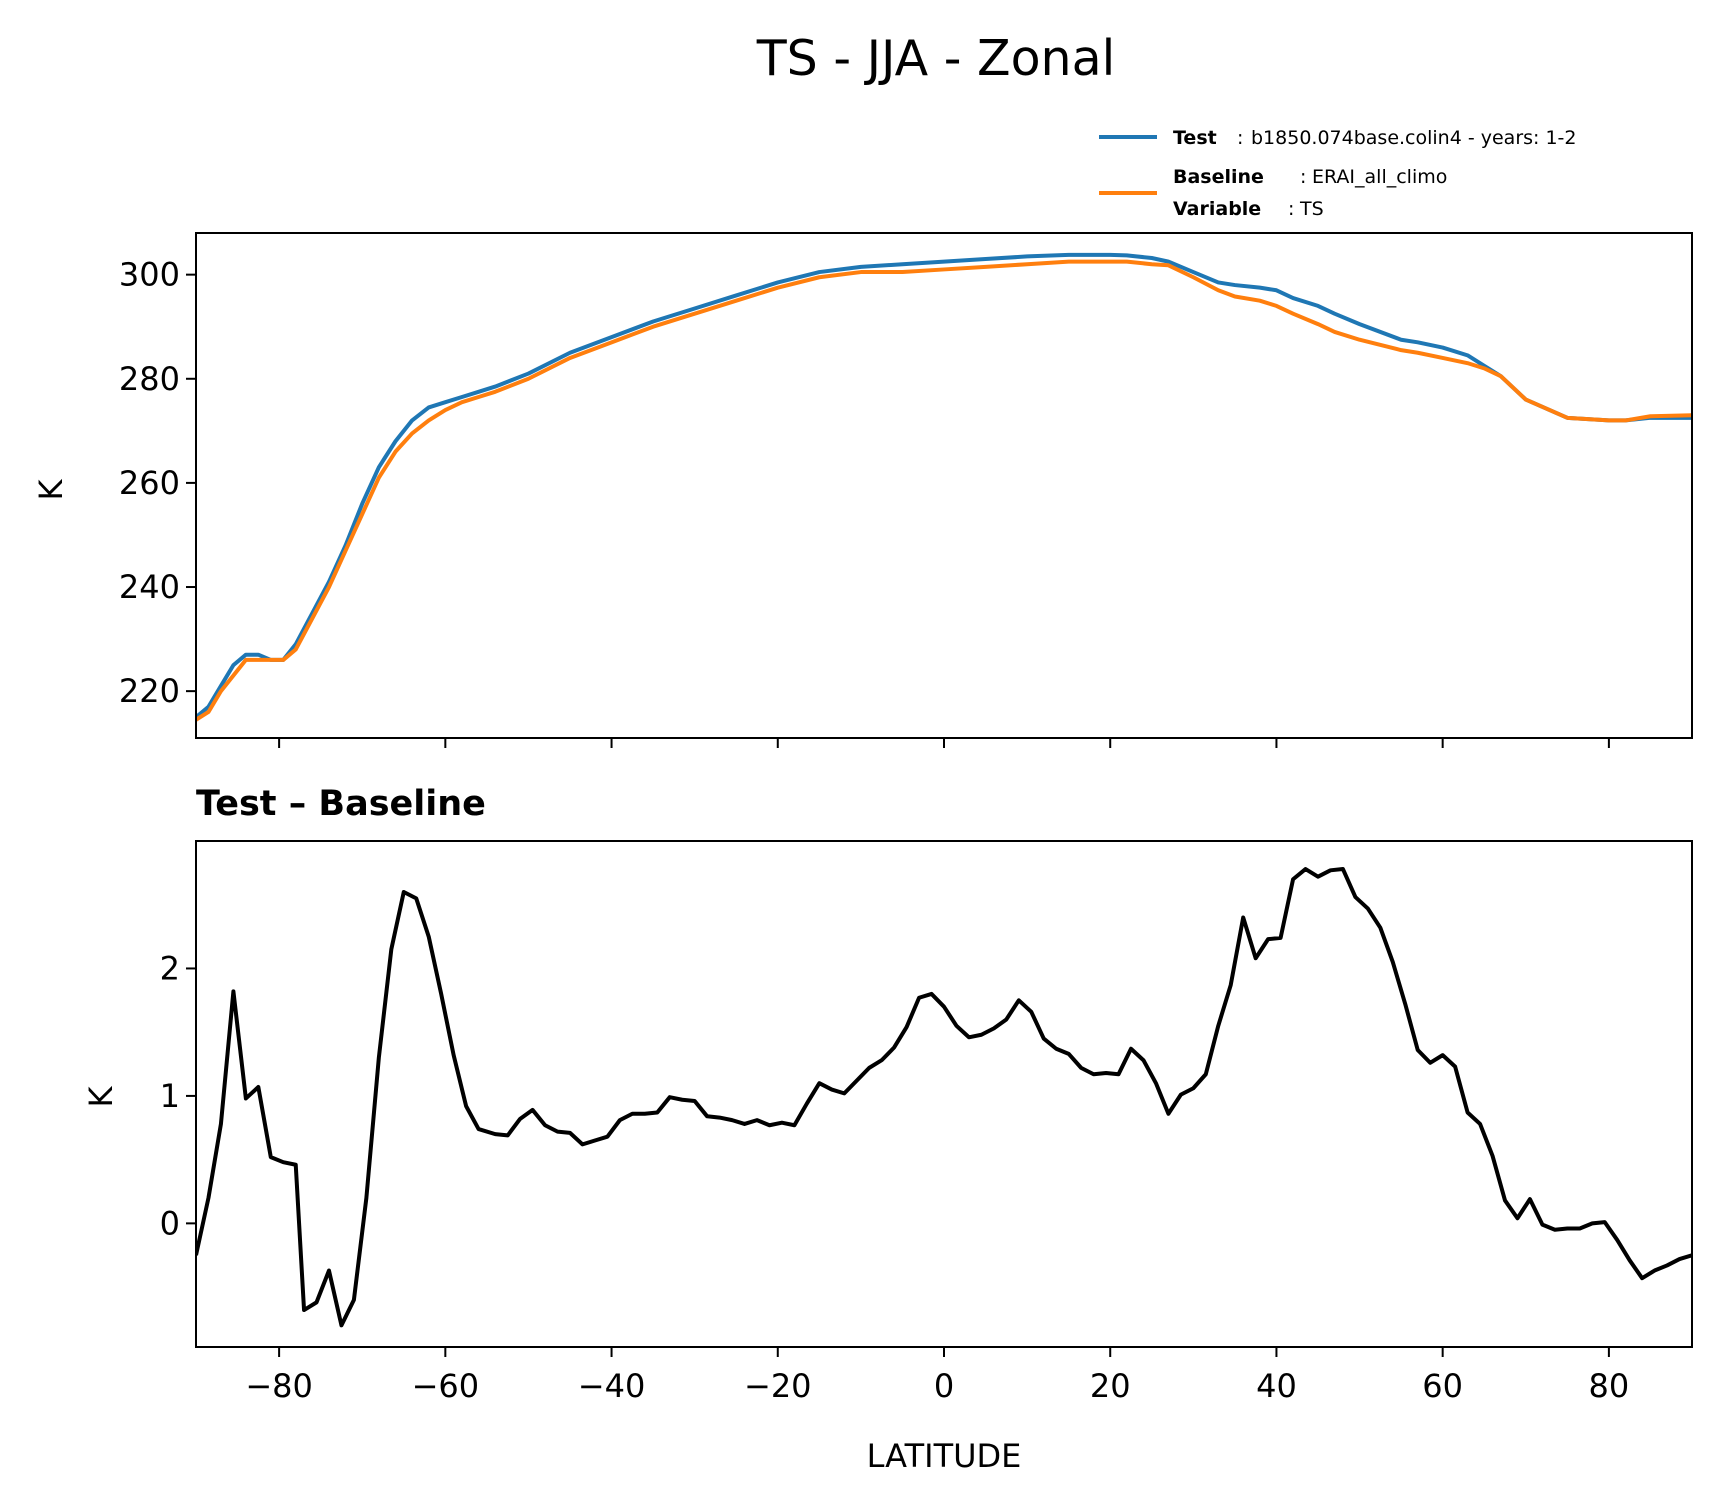 The image size is (1713, 1496). Describe the element at coordinates (778, 1386) in the screenshot. I see `bottom-x-tick-label: −20` at that location.